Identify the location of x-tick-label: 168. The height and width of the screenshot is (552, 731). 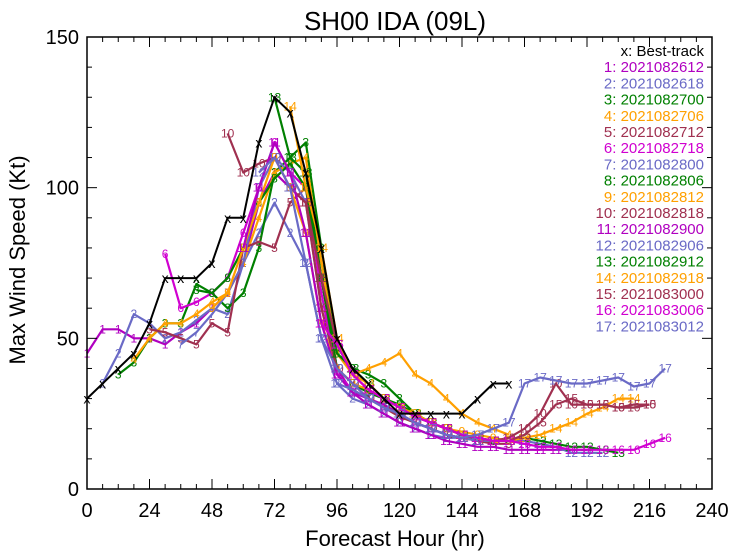
(524, 511).